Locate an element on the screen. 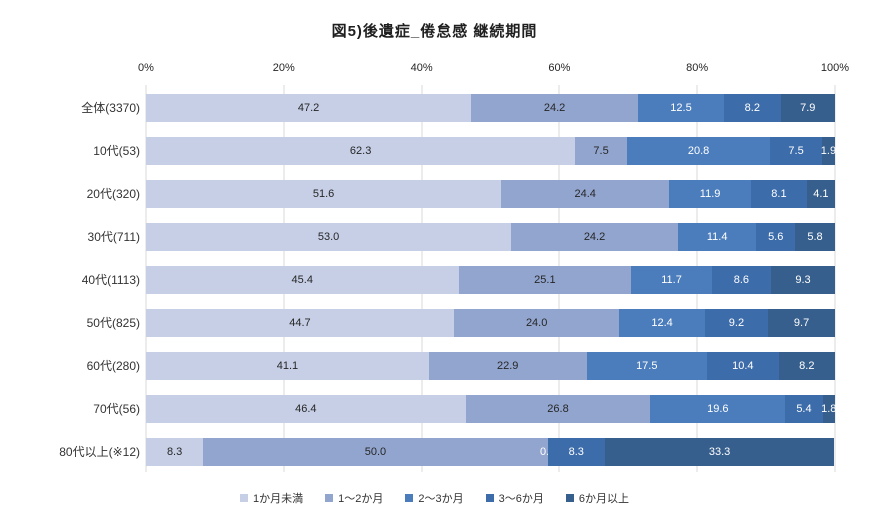 The image size is (869, 524). bar-segment: 50.0 is located at coordinates (375, 451).